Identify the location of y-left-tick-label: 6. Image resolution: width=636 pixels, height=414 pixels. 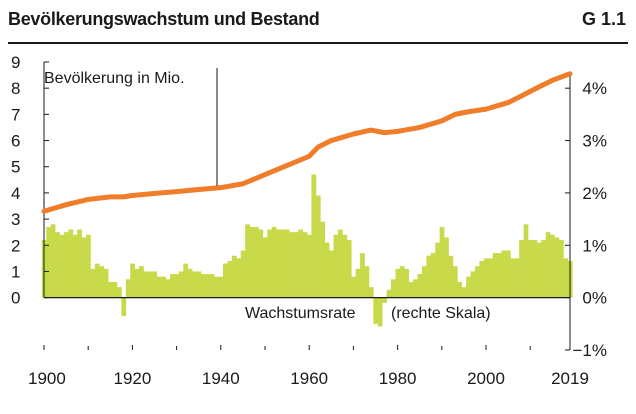
(15, 141).